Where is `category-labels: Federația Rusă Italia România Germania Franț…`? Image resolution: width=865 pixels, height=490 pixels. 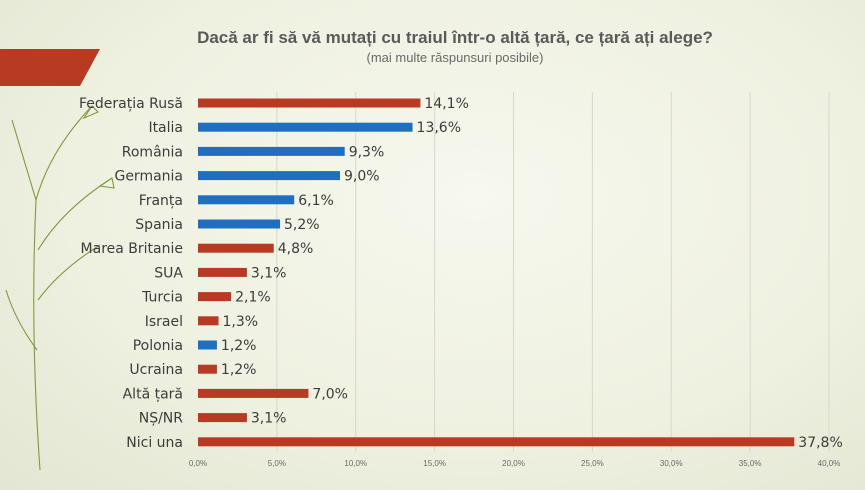 category-labels: Federația Rusă Italia România Germania Franț… is located at coordinates (131, 273).